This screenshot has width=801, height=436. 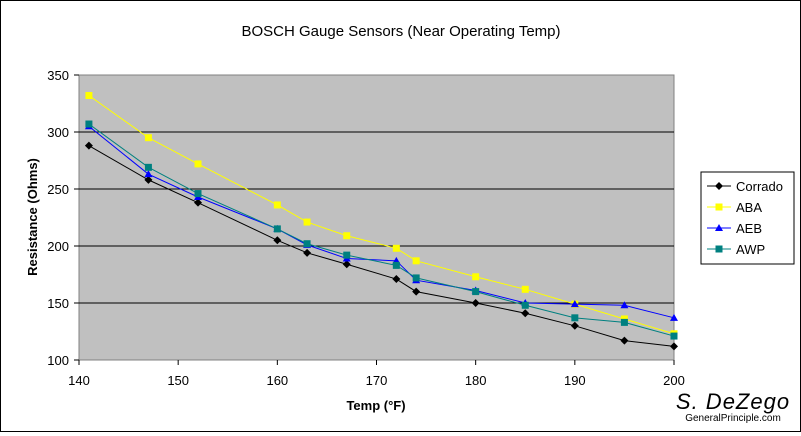 I want to click on y-tick-label: 250, so click(x=58, y=189).